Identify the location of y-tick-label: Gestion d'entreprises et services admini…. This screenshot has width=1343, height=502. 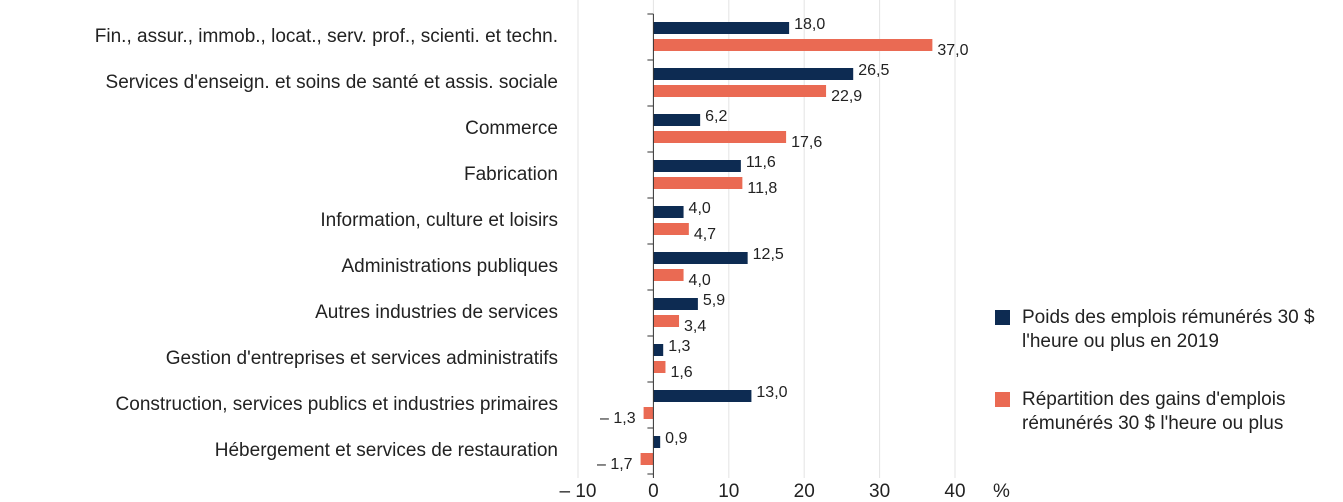
(362, 358).